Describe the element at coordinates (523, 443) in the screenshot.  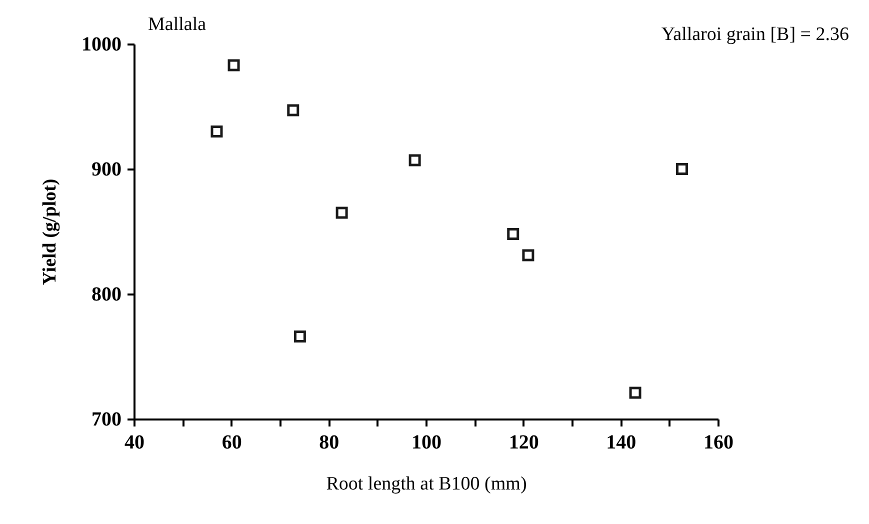
I see `x-tick-label: 120` at that location.